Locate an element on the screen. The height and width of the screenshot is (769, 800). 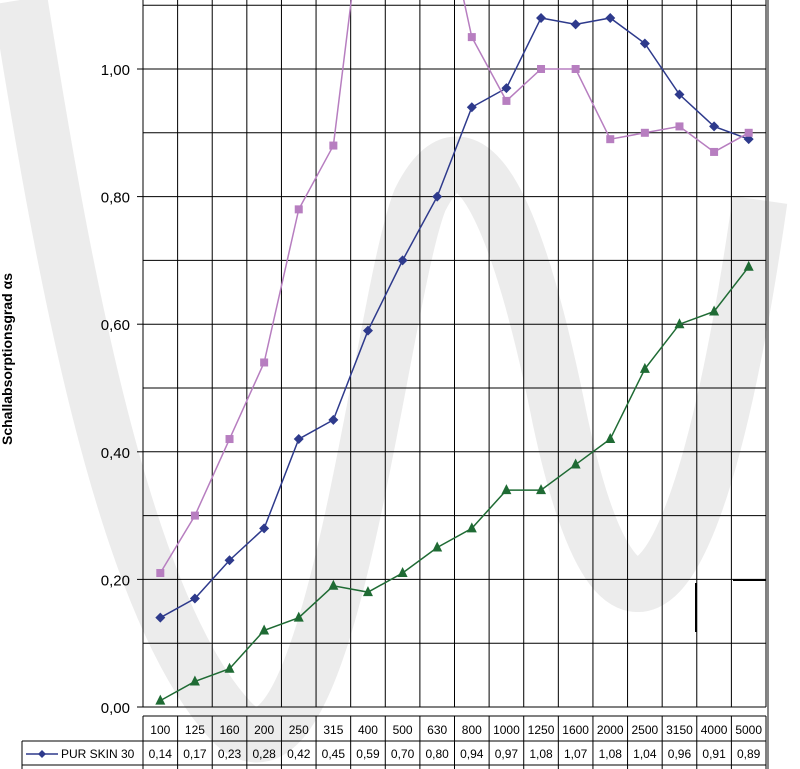
table-value: 0,94 is located at coordinates (472, 754).